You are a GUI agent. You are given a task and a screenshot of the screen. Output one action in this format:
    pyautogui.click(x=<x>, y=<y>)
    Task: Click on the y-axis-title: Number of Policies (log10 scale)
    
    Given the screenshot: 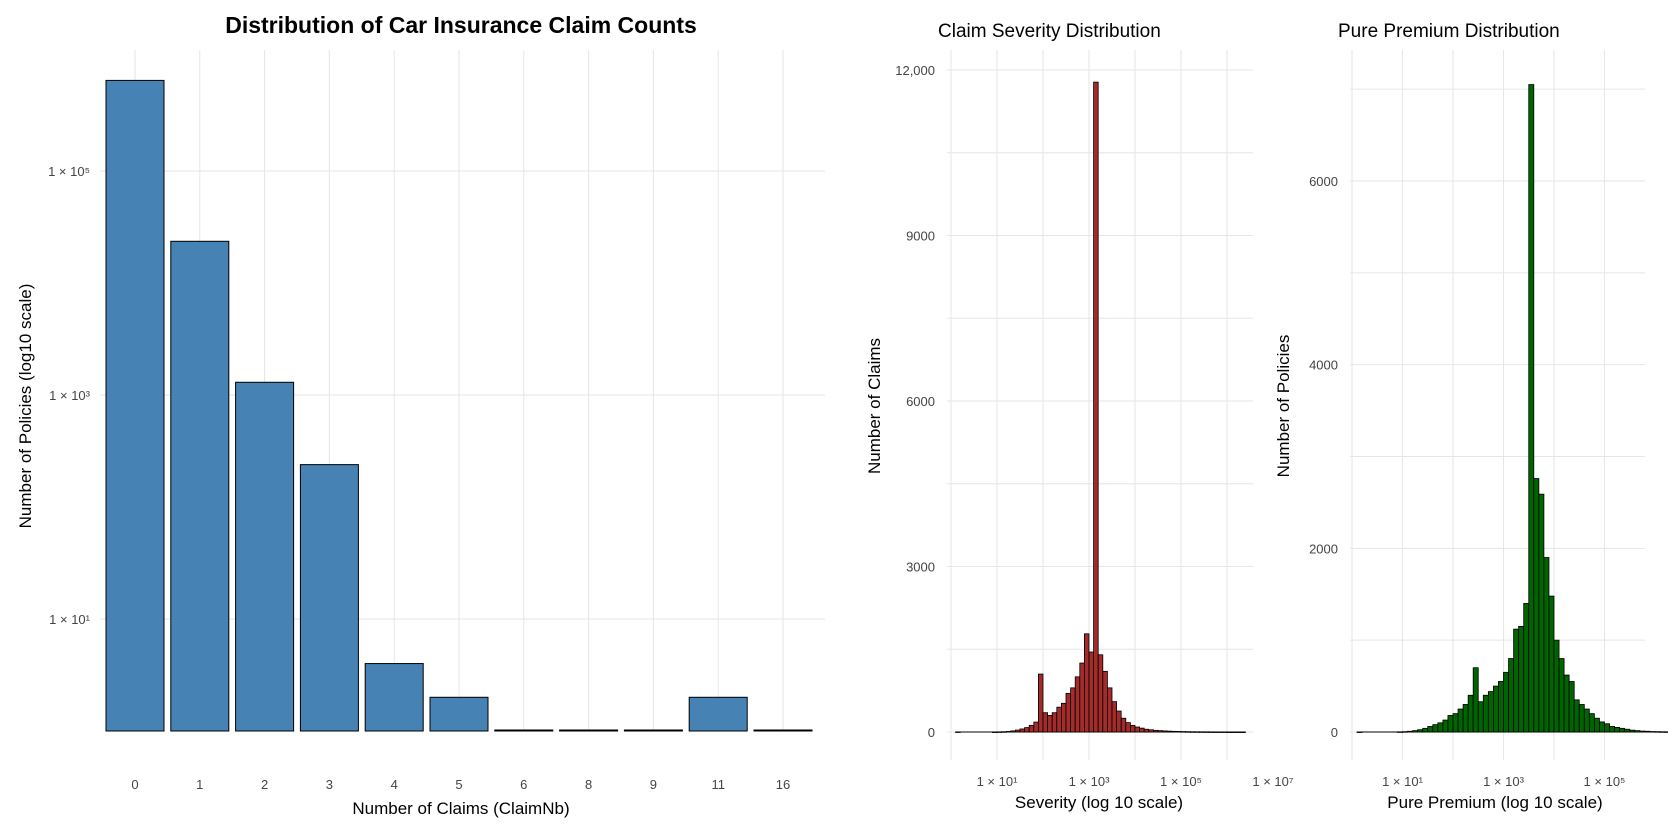 What is the action you would take?
    pyautogui.click(x=25, y=406)
    